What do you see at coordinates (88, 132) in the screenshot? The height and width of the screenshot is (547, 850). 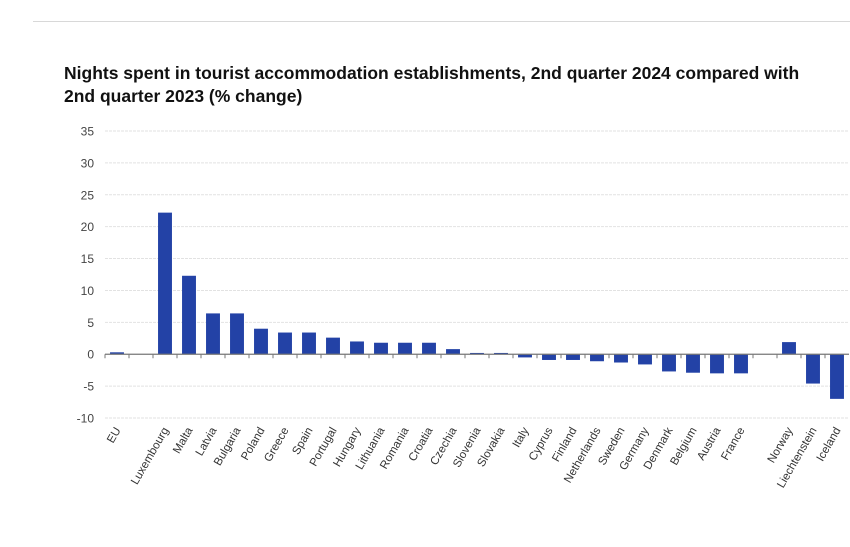 I see `y-tick-label: 35` at bounding box center [88, 132].